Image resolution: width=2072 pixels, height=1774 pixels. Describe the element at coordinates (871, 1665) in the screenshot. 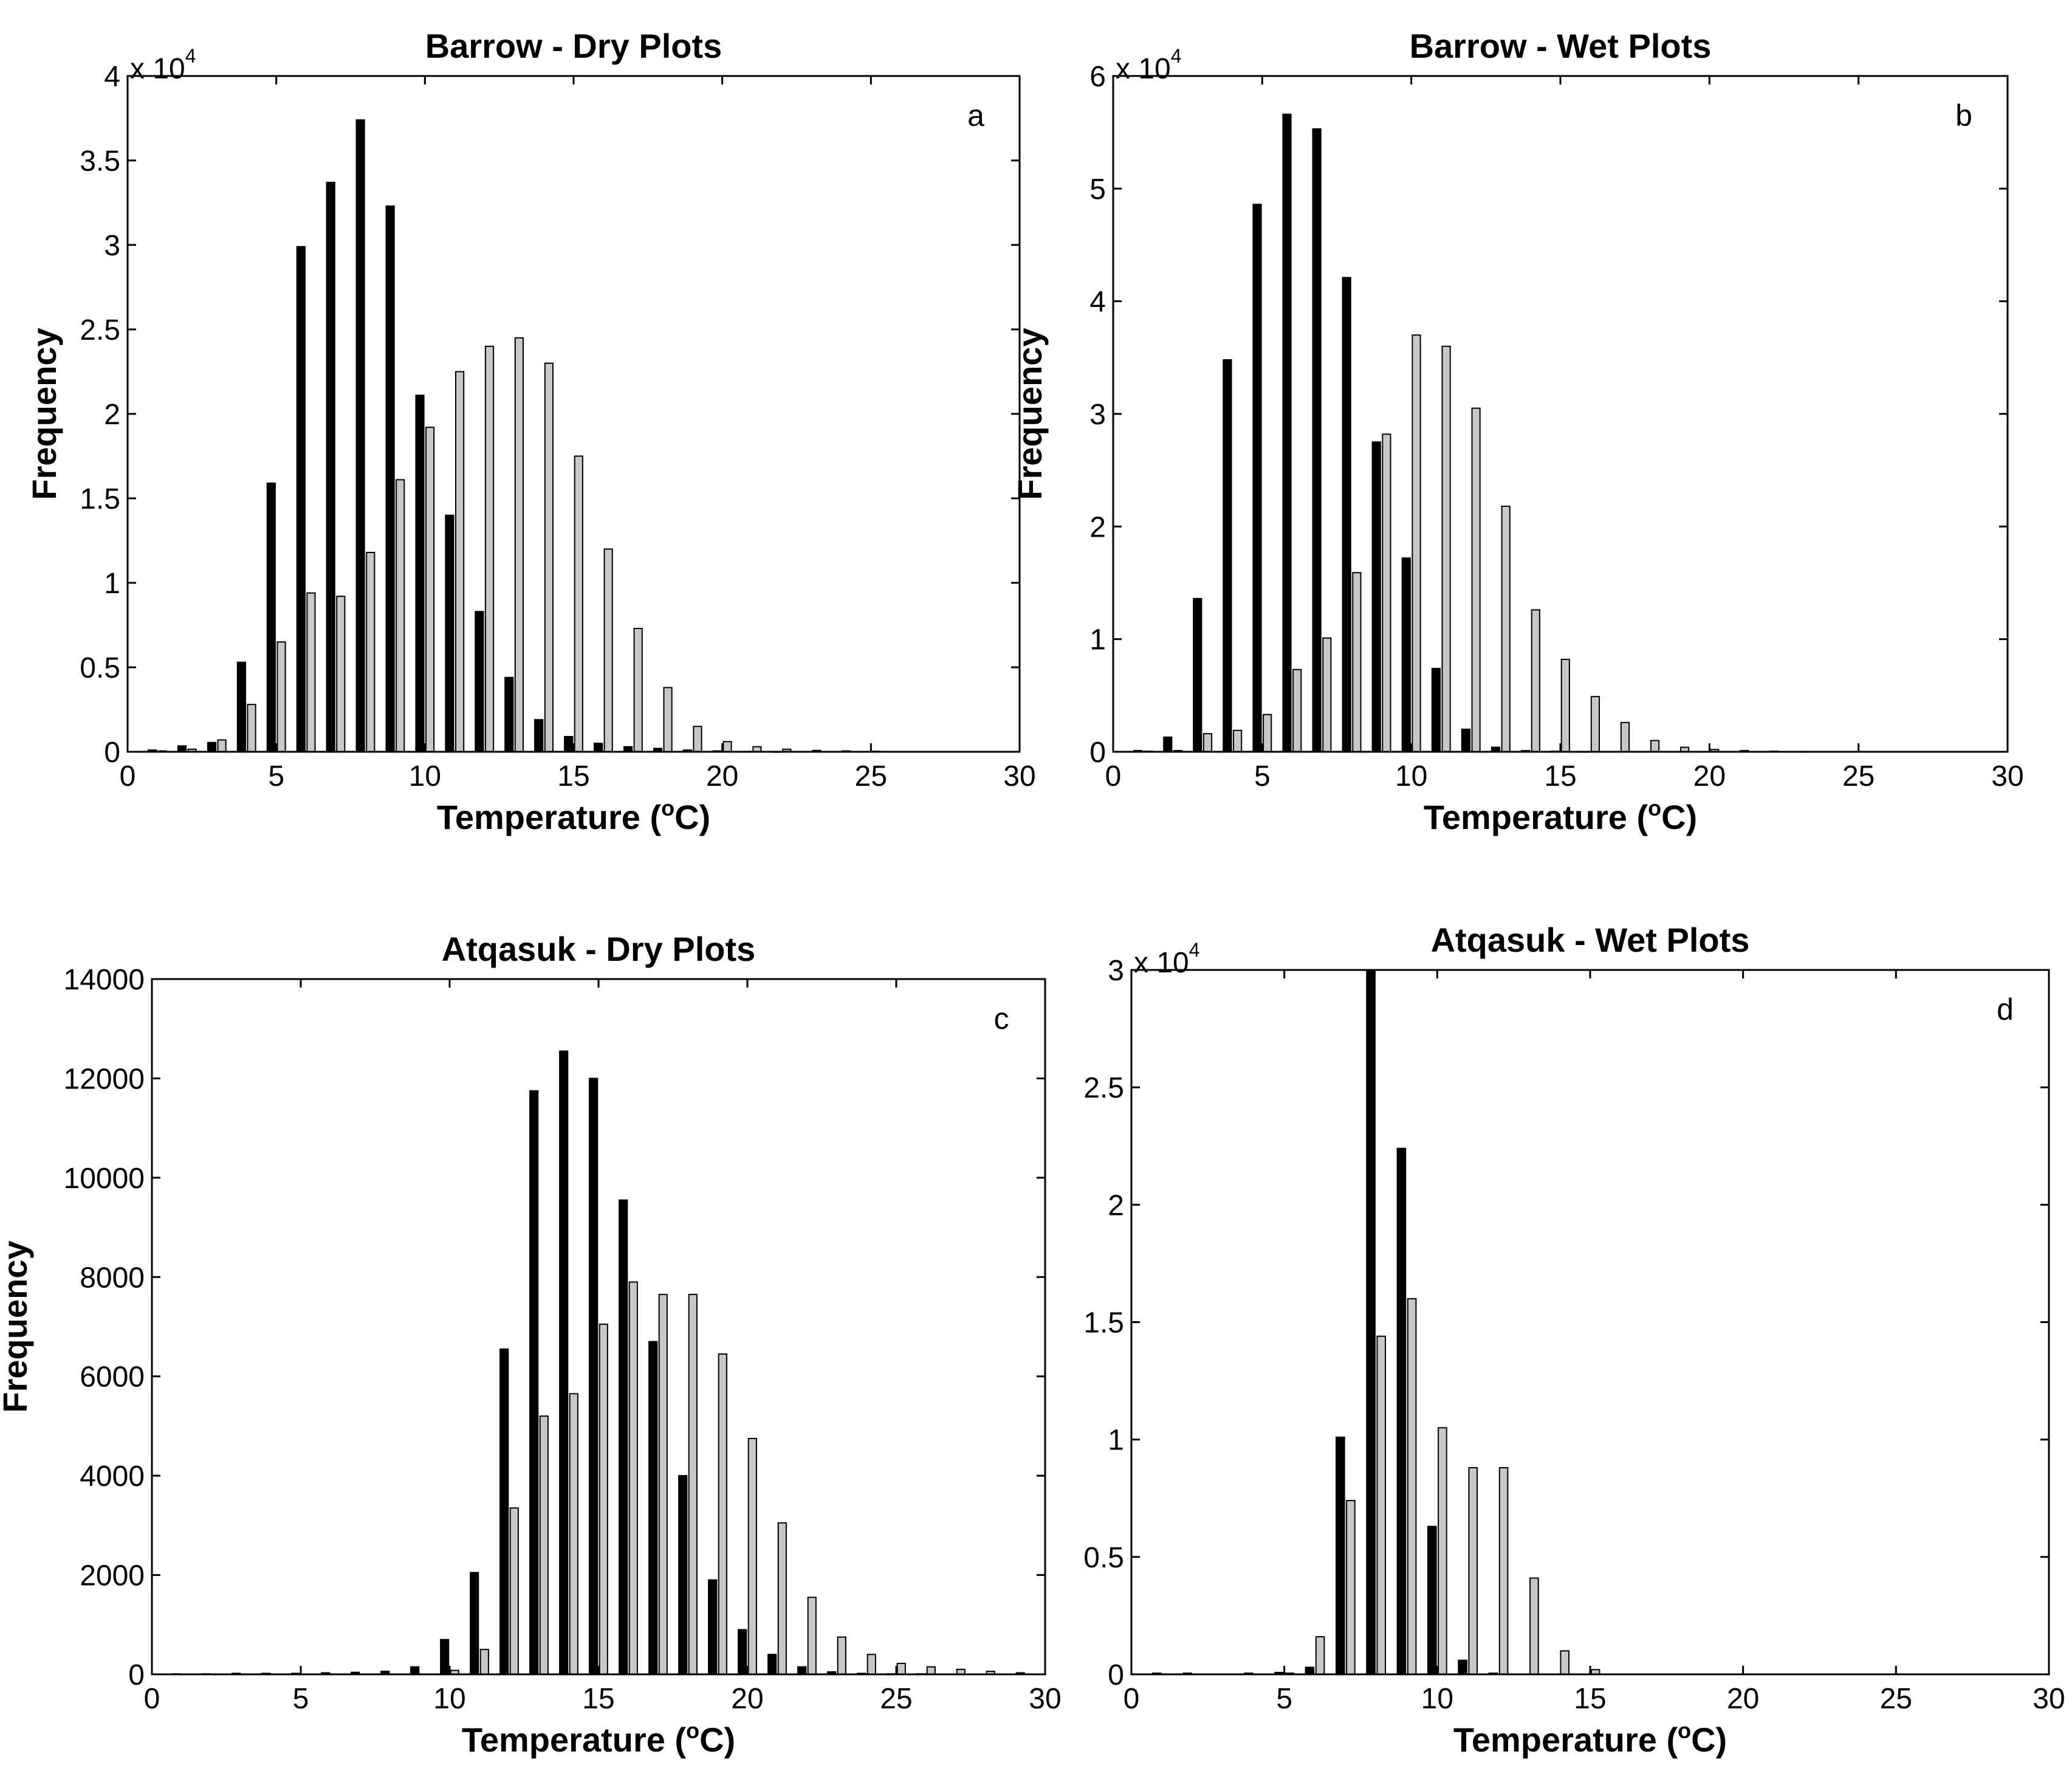

I see `bar-series2-x24` at that location.